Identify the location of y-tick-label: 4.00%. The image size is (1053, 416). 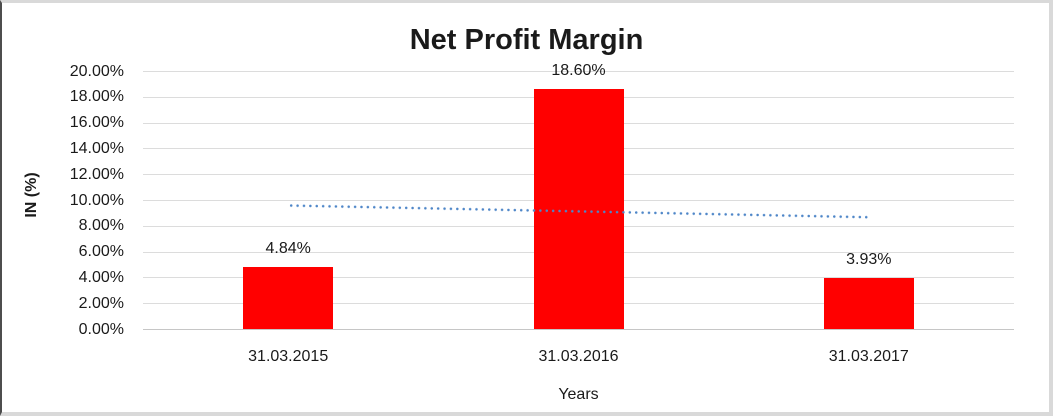
(101, 277).